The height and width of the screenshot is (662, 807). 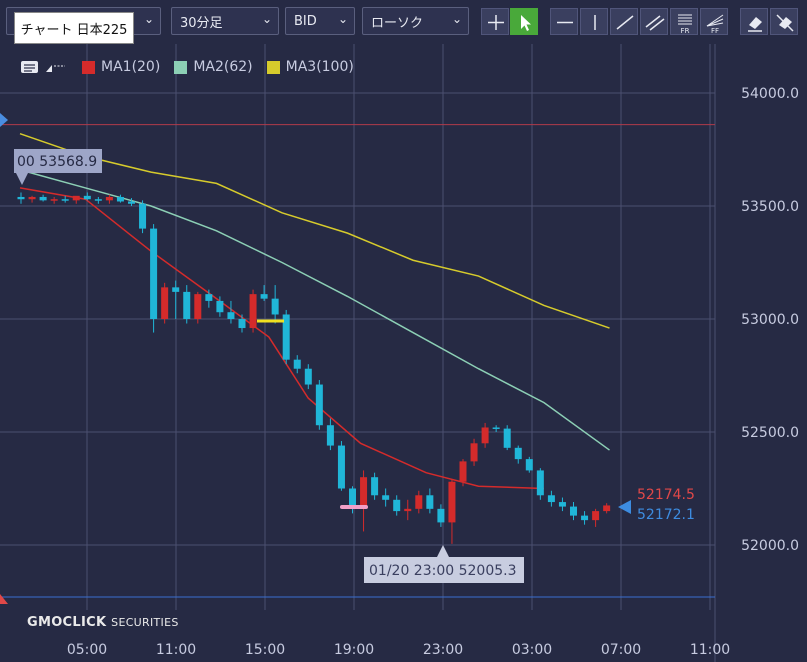 What do you see at coordinates (223, 67) in the screenshot?
I see `ma2-label: MA2(62)` at bounding box center [223, 67].